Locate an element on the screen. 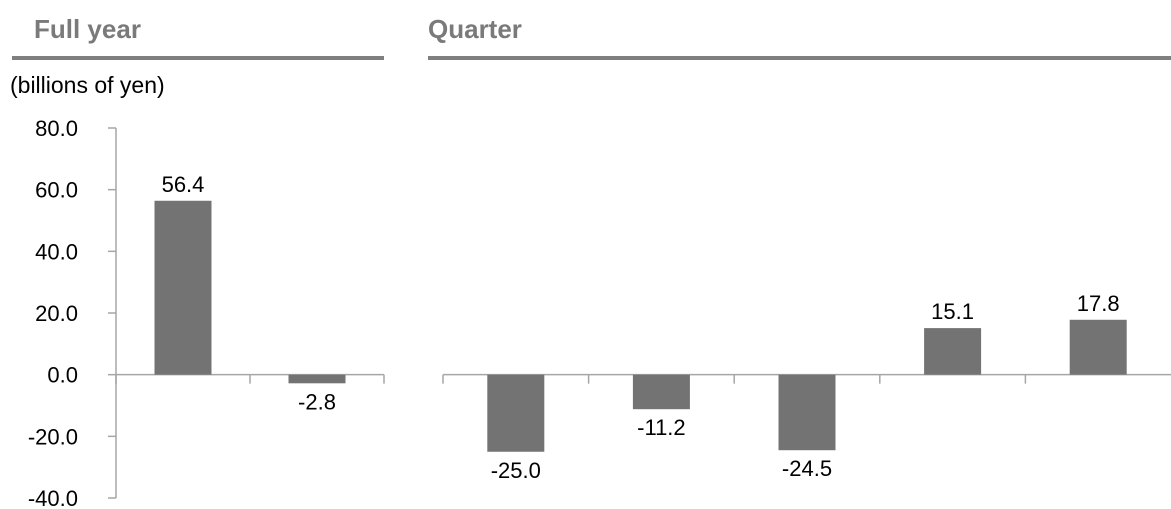 Image resolution: width=1171 pixels, height=509 pixels. full-year-header: Full year is located at coordinates (87, 29).